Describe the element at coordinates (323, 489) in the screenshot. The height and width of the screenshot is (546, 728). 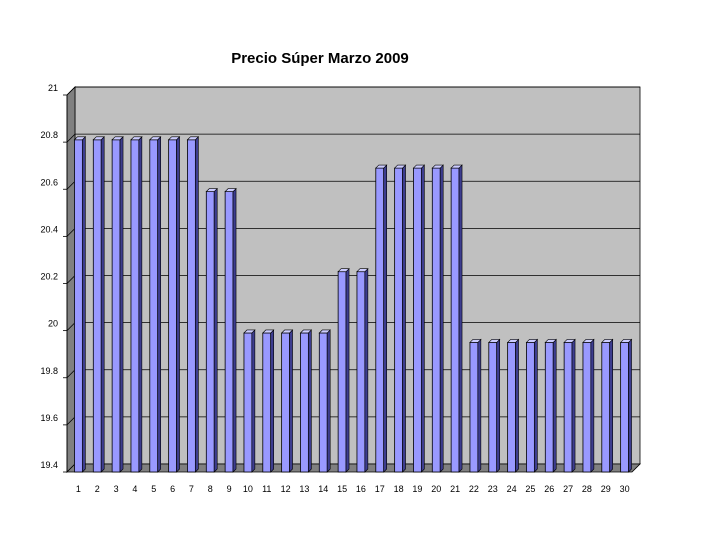
I see `x-tick-label: 14` at that location.